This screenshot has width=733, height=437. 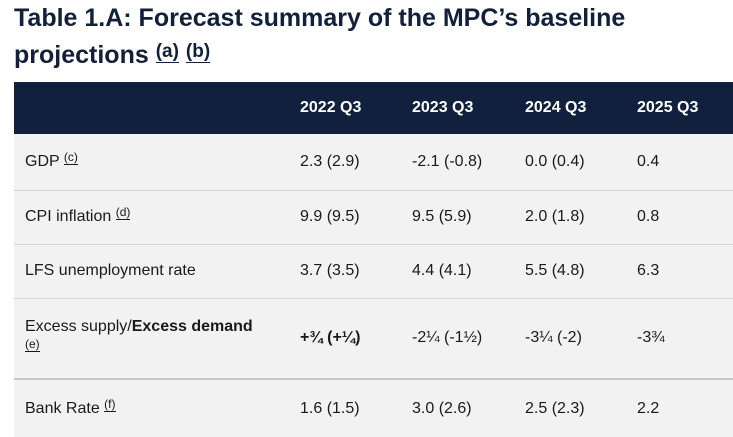 What do you see at coordinates (157, 338) in the screenshot?
I see `row-label: Excess supply/Excess demand (e)` at bounding box center [157, 338].